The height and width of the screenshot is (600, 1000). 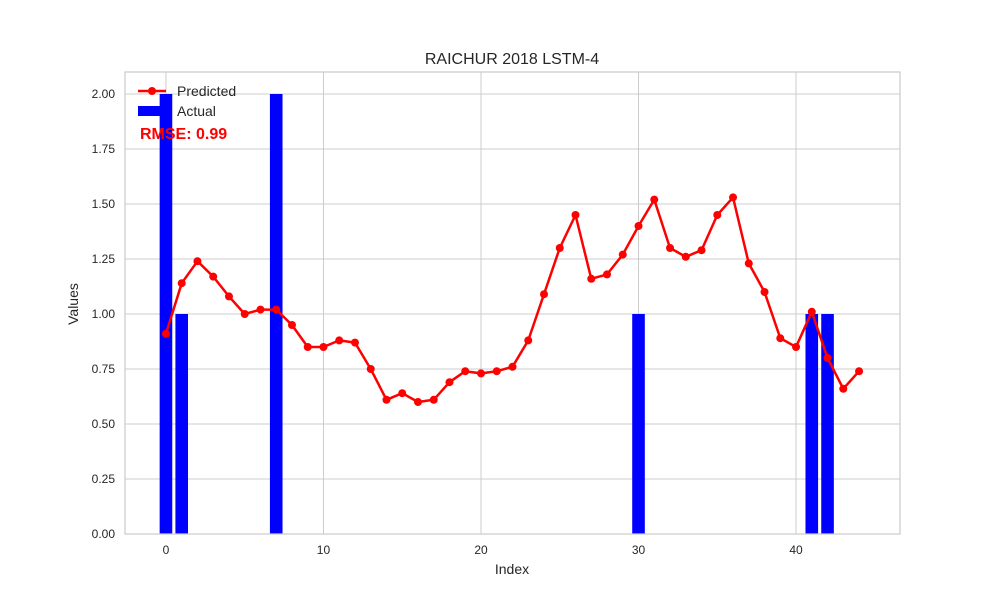 What do you see at coordinates (512, 569) in the screenshot?
I see `x-axis-label: Index` at bounding box center [512, 569].